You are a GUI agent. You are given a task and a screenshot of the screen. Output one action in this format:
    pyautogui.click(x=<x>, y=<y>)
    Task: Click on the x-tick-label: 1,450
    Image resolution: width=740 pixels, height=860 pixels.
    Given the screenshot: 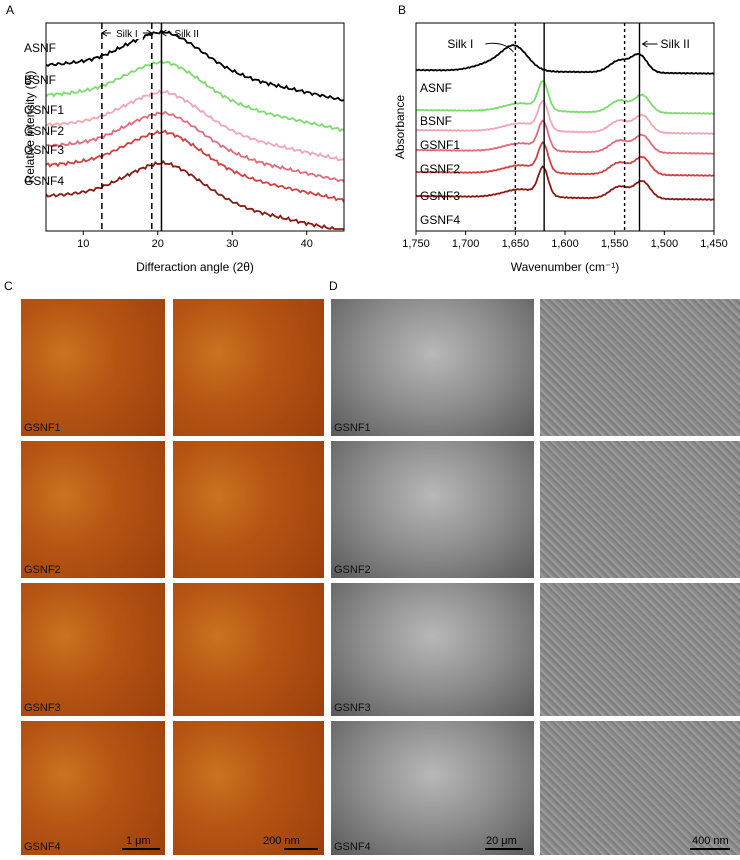 What is the action you would take?
    pyautogui.click(x=714, y=244)
    